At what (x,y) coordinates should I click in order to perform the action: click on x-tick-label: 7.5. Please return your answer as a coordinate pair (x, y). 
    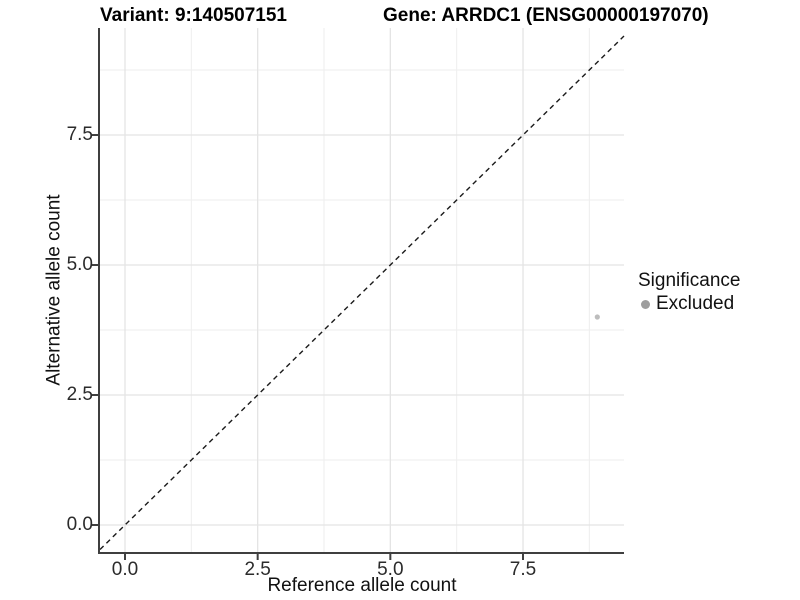
    Looking at the image, I should click on (523, 569).